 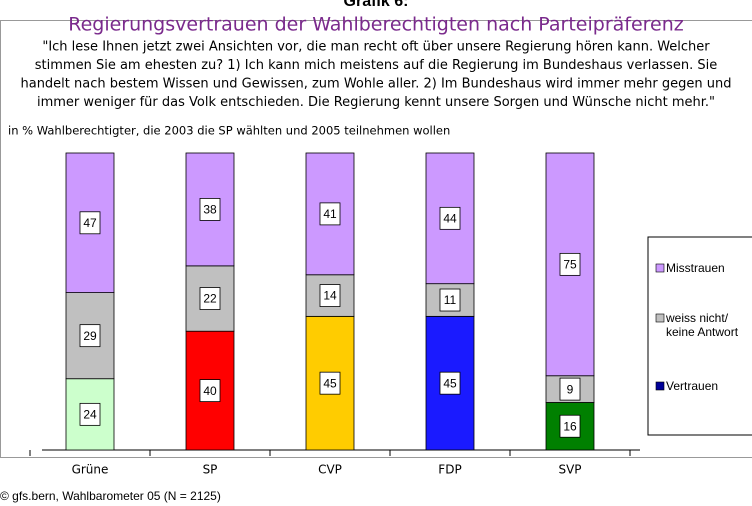 I want to click on x-tick-label: SP, so click(x=210, y=470).